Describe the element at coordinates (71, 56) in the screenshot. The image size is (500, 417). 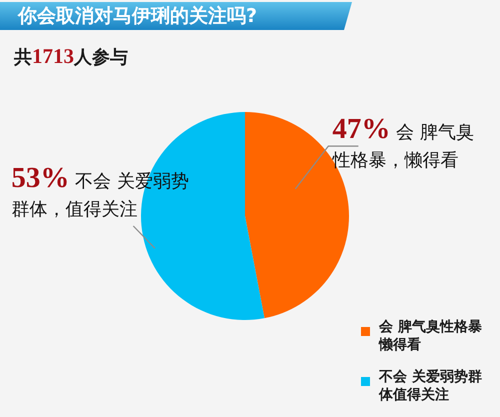
I see `chart-subtitle: 共1713人参与` at that location.